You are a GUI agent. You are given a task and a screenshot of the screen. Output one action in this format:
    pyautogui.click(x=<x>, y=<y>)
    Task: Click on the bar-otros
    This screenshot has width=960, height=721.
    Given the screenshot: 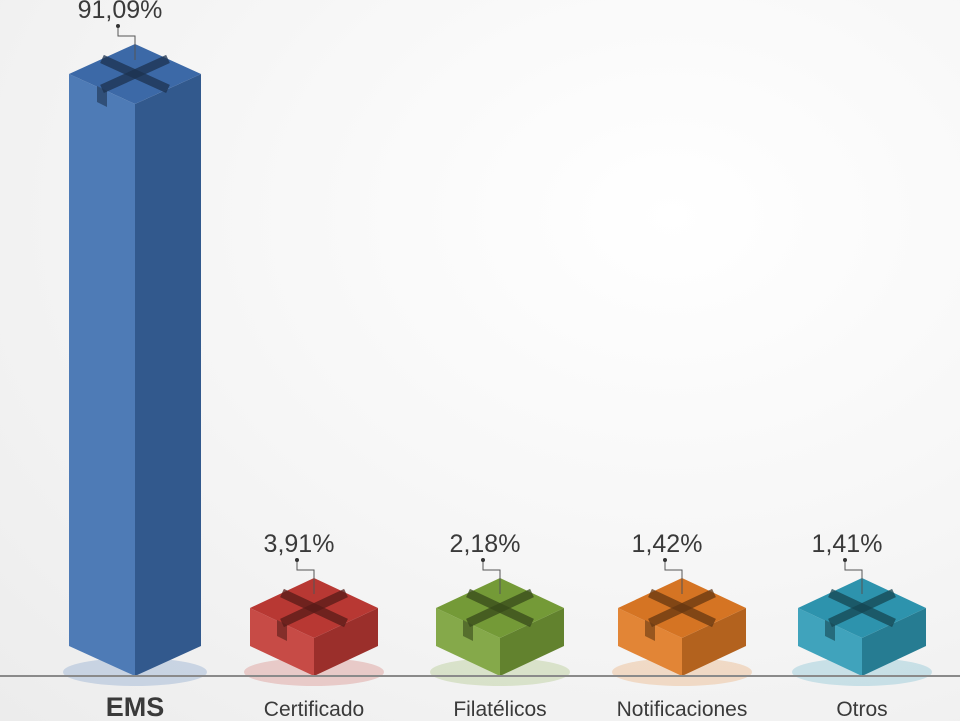 What is the action you would take?
    pyautogui.click(x=862, y=622)
    